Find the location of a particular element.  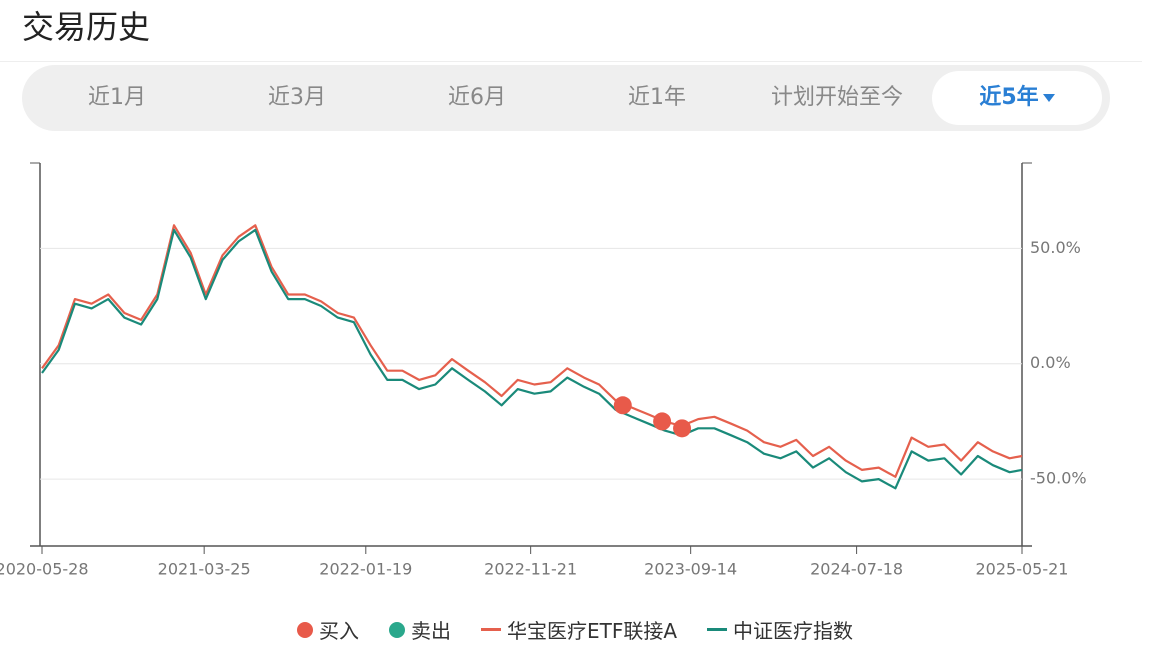

tab-label: 近1年 is located at coordinates (657, 97).